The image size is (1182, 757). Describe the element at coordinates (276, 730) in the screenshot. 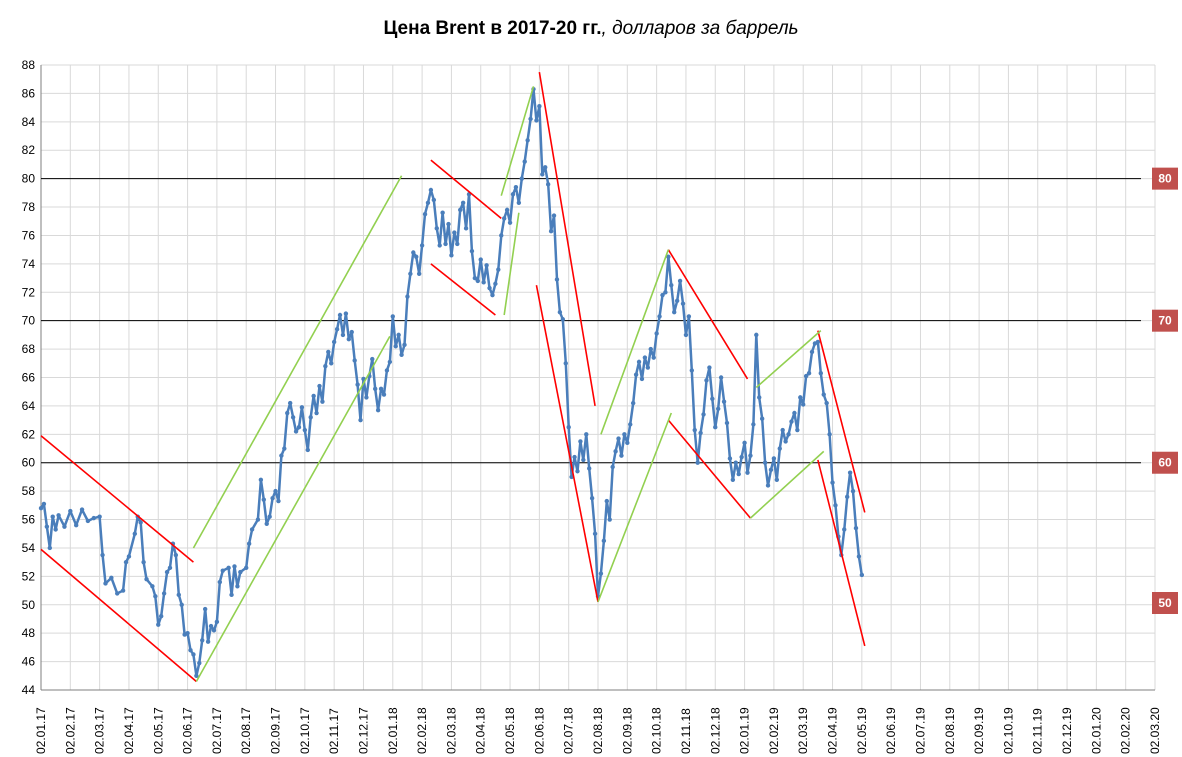

I see `x-tick-label: 02.09.17` at that location.